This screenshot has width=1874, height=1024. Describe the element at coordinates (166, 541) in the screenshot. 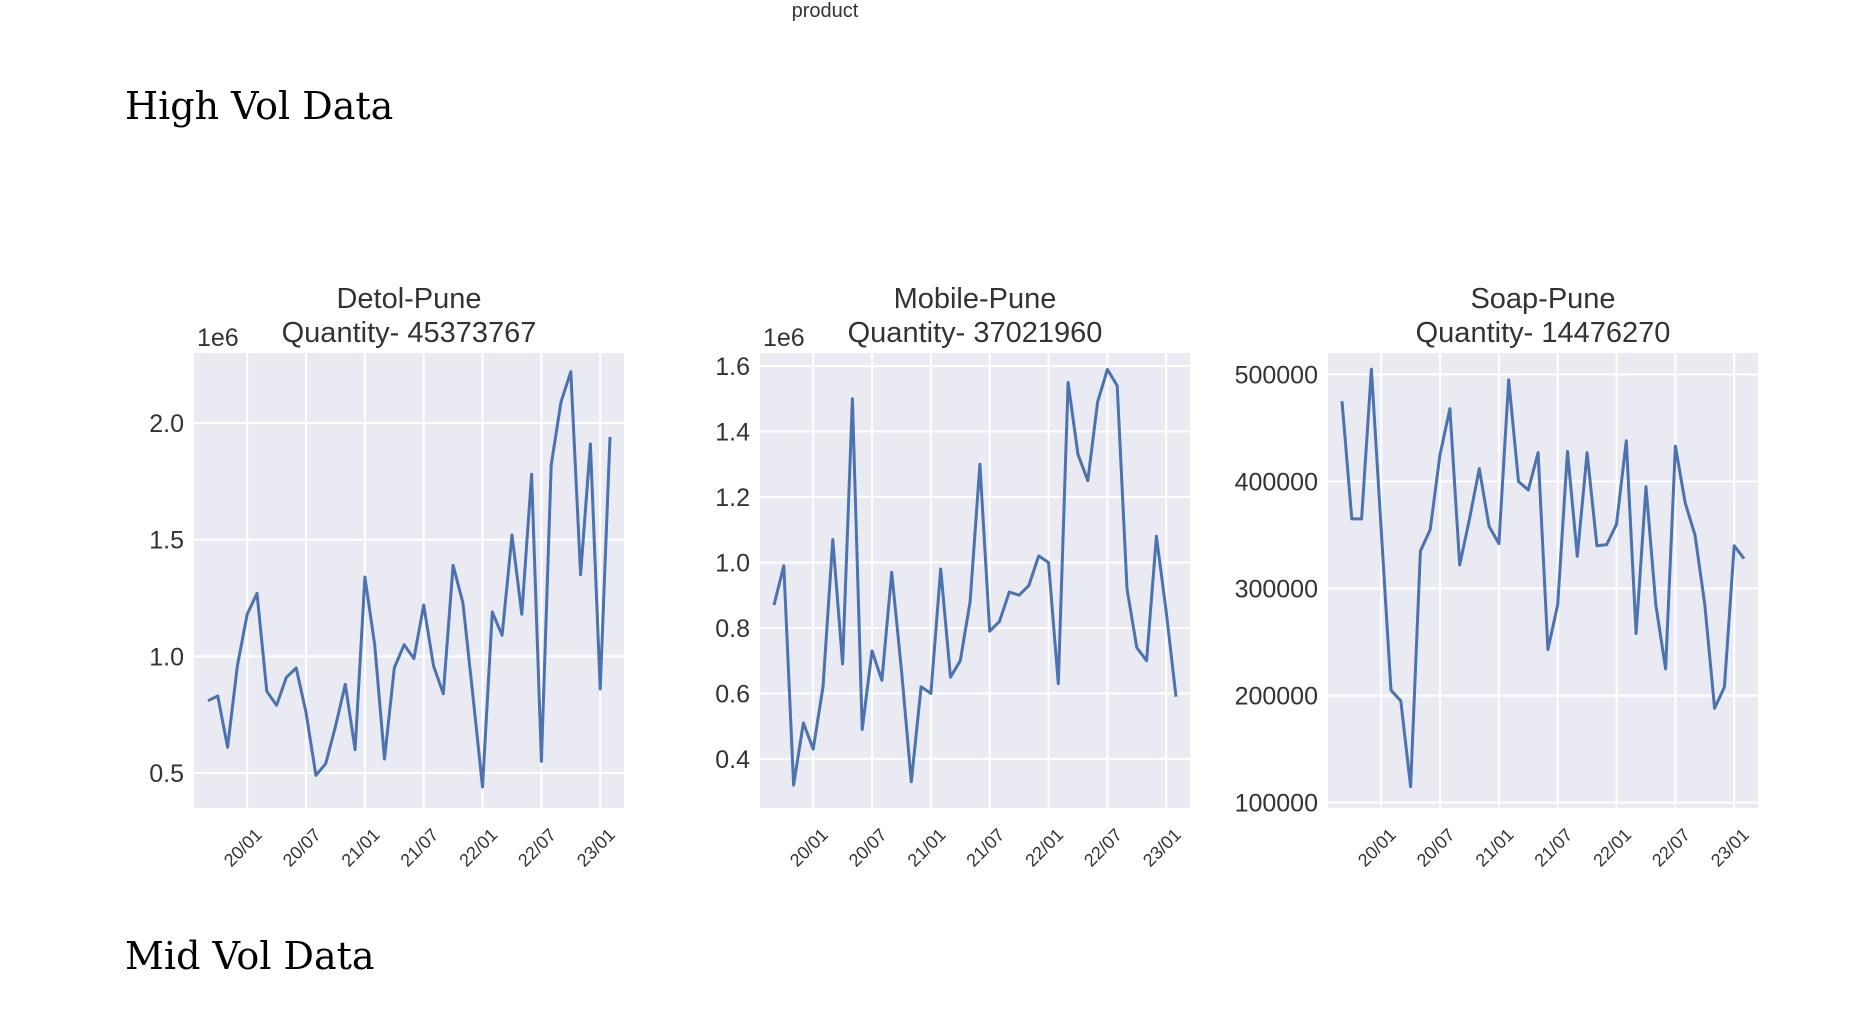

I see `y-tick-label: 1.5` at that location.